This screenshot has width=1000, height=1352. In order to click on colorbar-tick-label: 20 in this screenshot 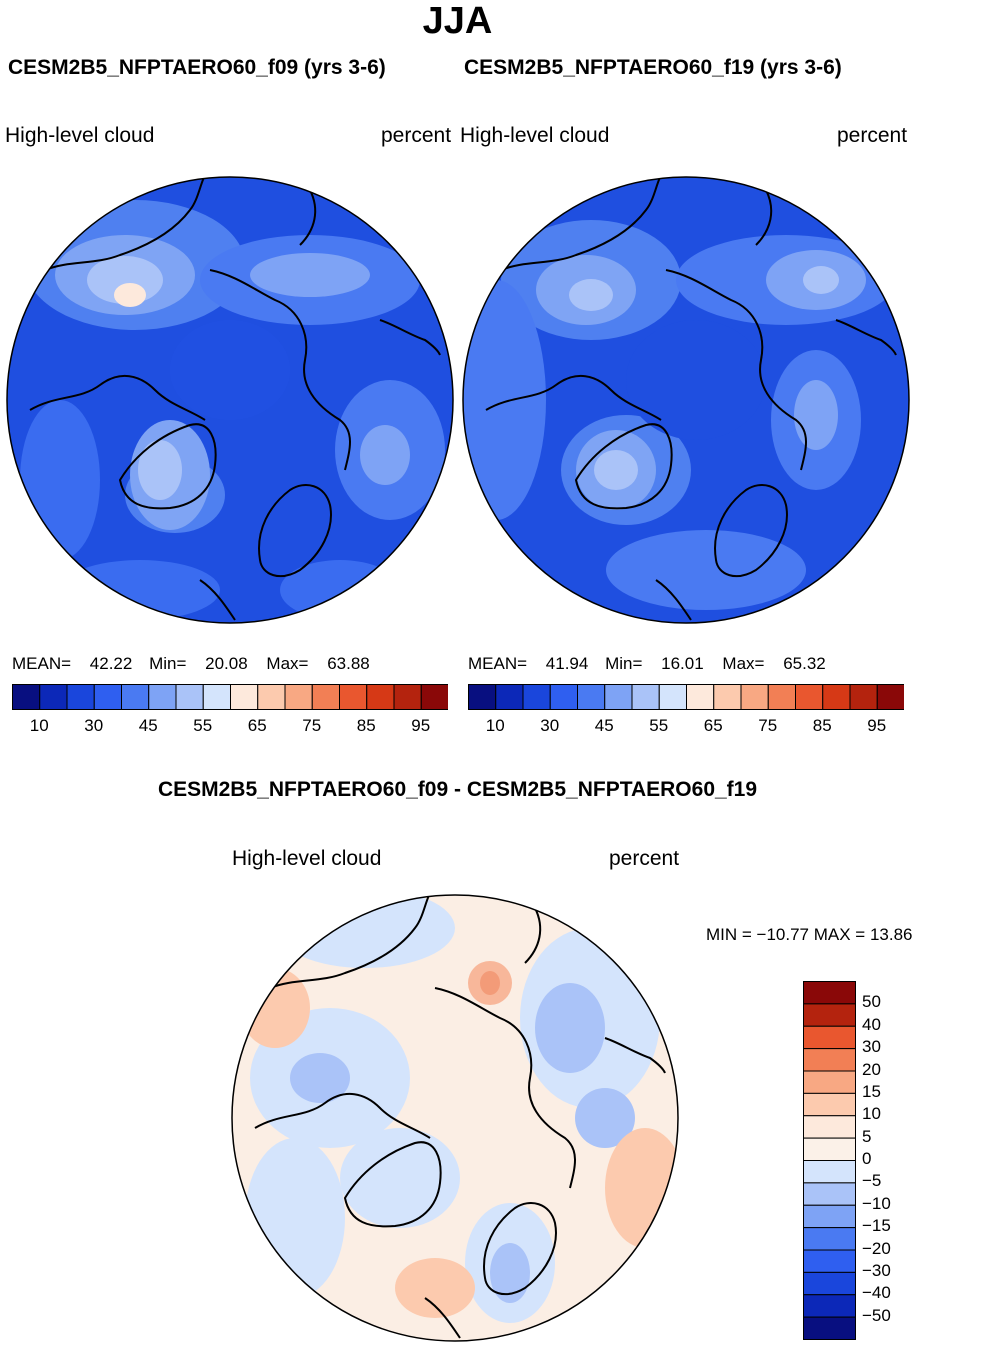, I will do `click(871, 1069)`.